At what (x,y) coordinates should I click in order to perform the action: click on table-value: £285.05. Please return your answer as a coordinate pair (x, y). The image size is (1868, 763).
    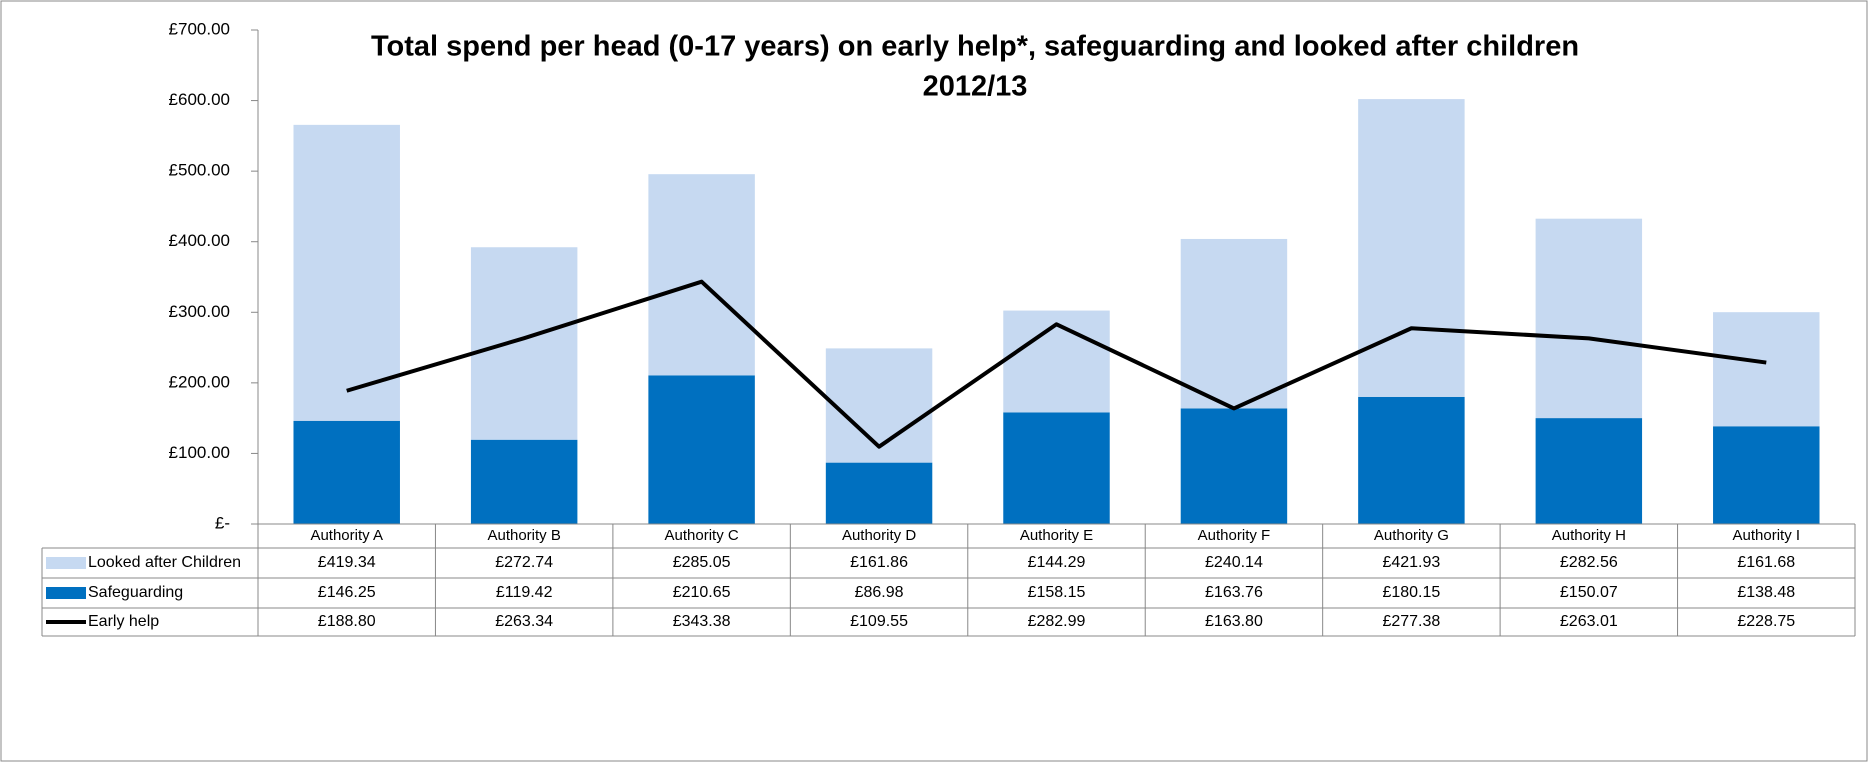
    Looking at the image, I should click on (702, 562).